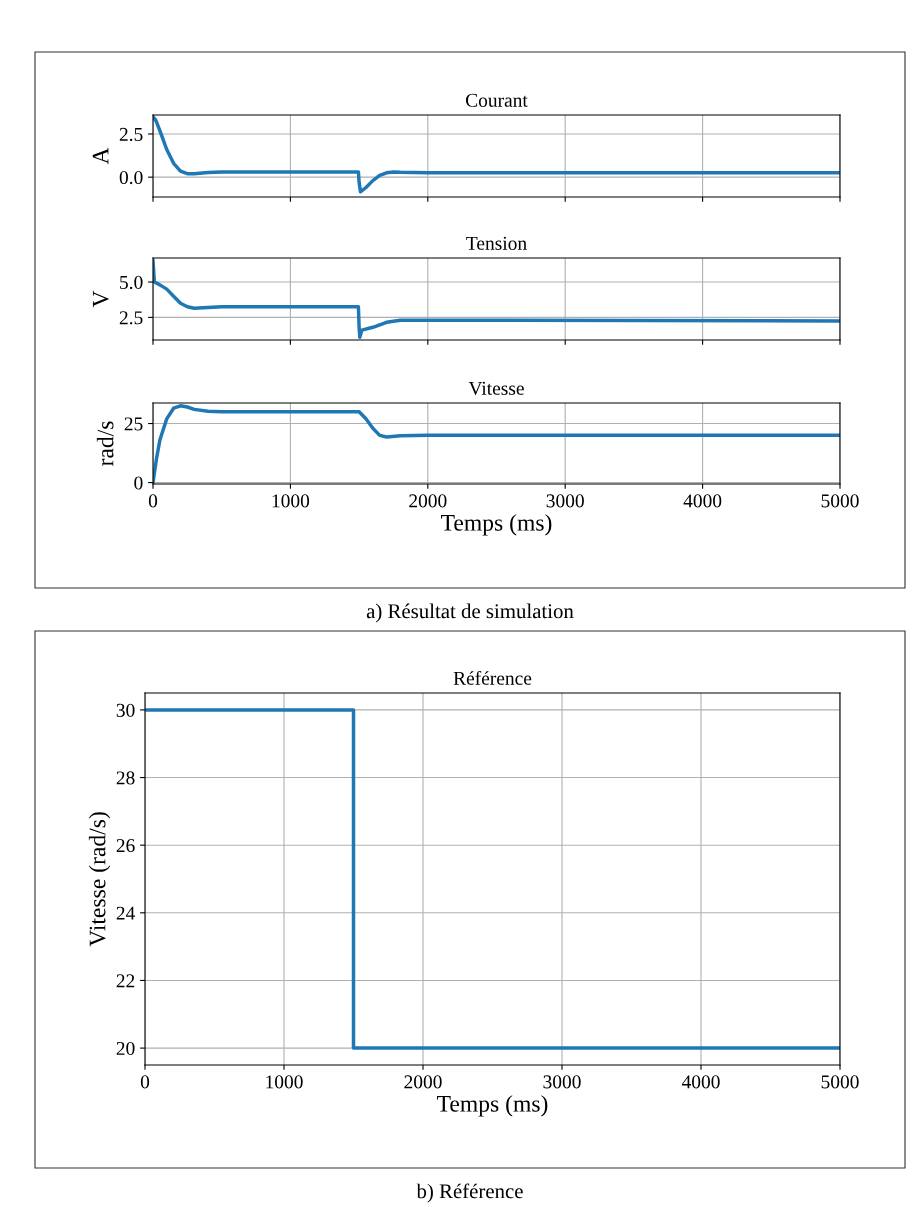 Image resolution: width=922 pixels, height=1207 pixels. Describe the element at coordinates (100, 299) in the screenshot. I see `y-axis-title: V` at that location.